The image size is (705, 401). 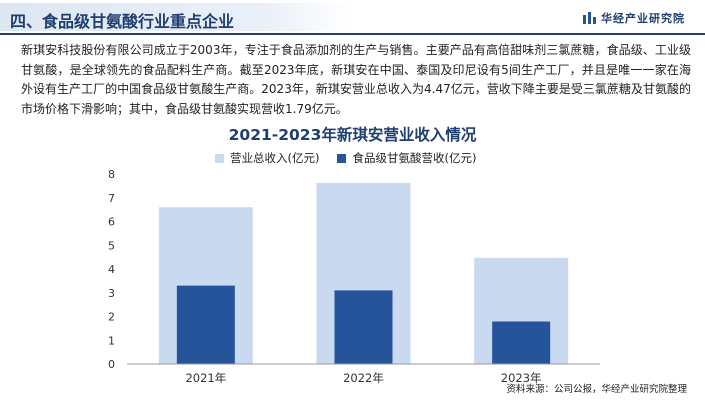 I want to click on legend-item-total-revenue: 营业总收入(亿元), so click(x=267, y=158).